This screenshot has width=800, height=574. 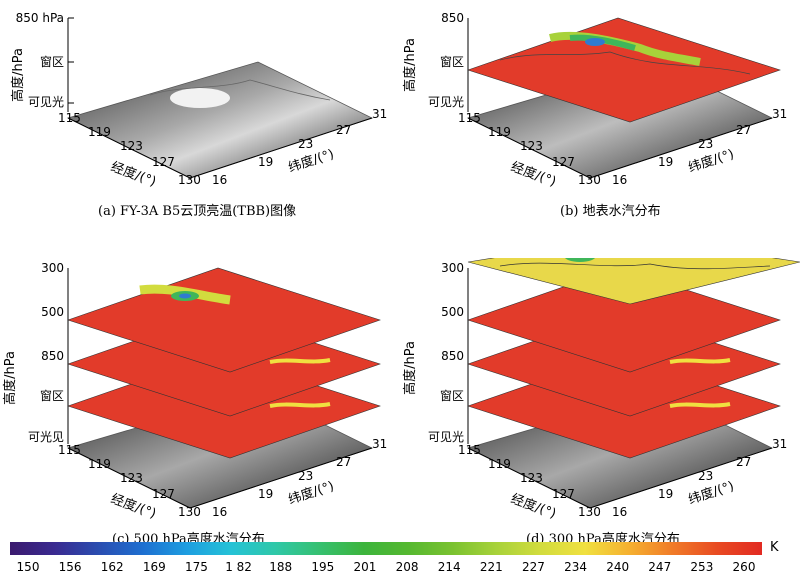 What do you see at coordinates (744, 567) in the screenshot?
I see `colorbar-tick: 260` at bounding box center [744, 567].